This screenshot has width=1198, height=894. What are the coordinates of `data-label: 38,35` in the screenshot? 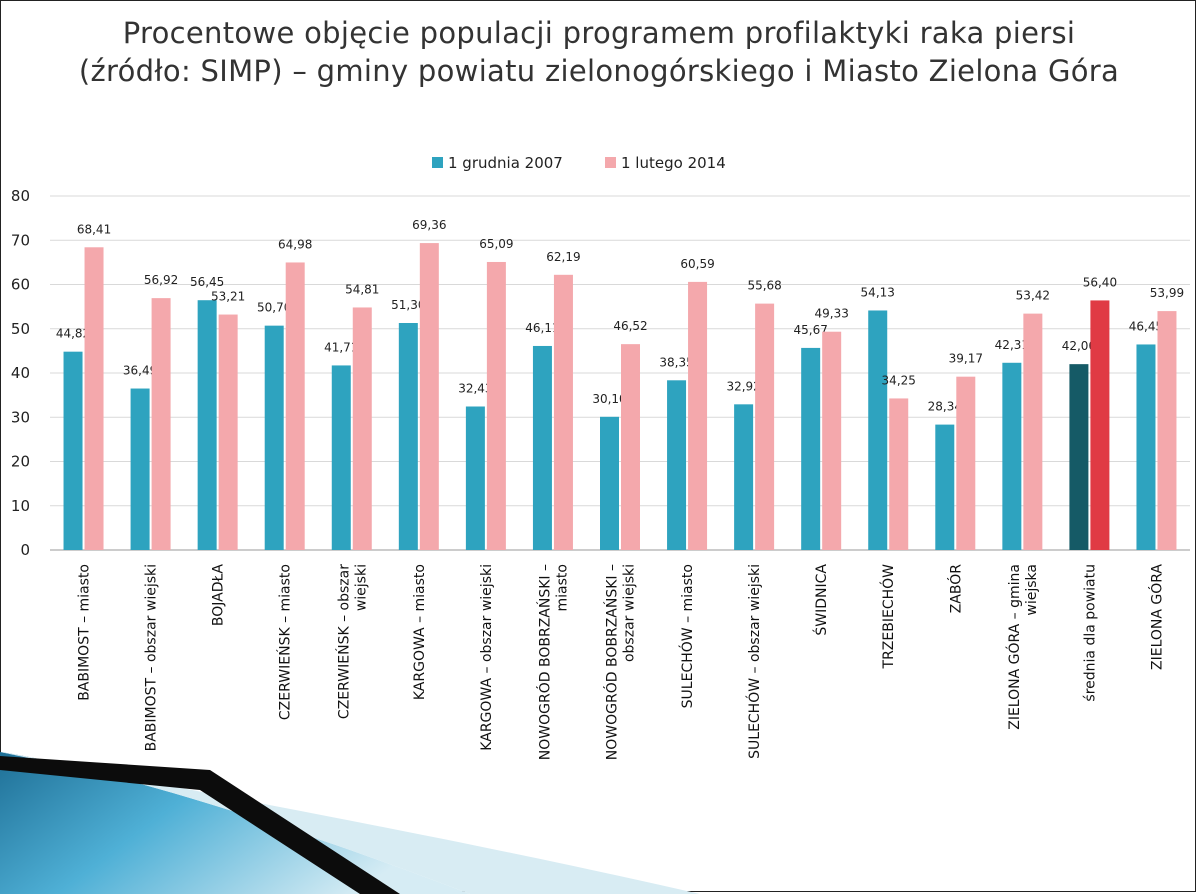 It's located at (676, 362).